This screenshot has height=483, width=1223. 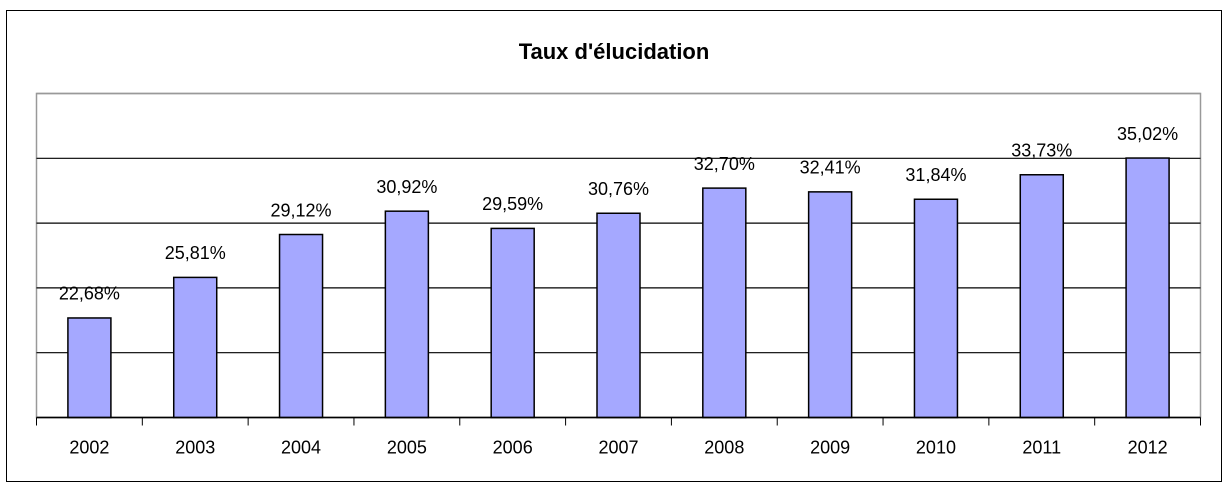 I want to click on data-label: 32,41%, so click(x=830, y=168).